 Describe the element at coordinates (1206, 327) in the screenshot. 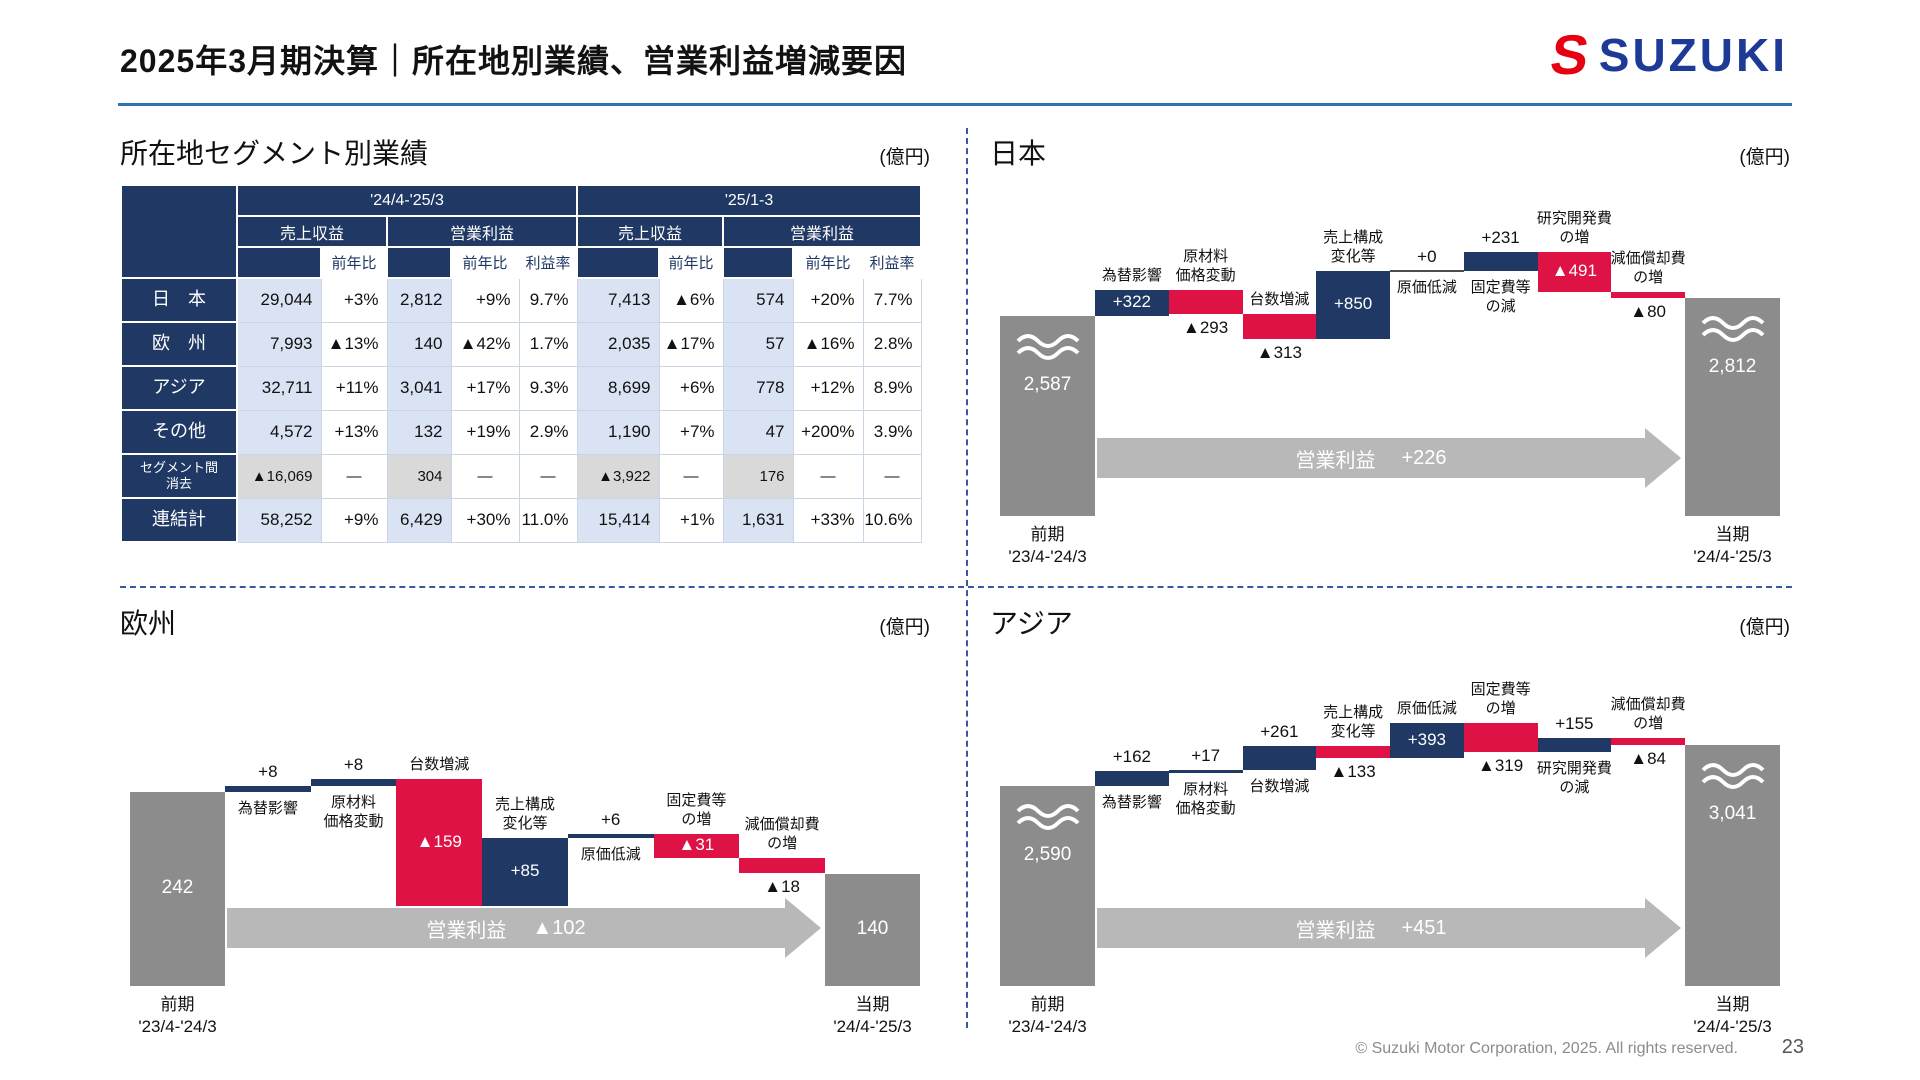

I see `bar-value: ▲293` at that location.